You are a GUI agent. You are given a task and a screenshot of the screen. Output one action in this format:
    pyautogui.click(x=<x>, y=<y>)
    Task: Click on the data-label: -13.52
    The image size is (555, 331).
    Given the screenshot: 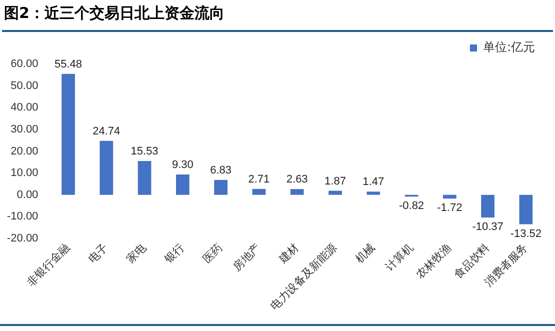 What is the action you would take?
    pyautogui.click(x=526, y=234)
    